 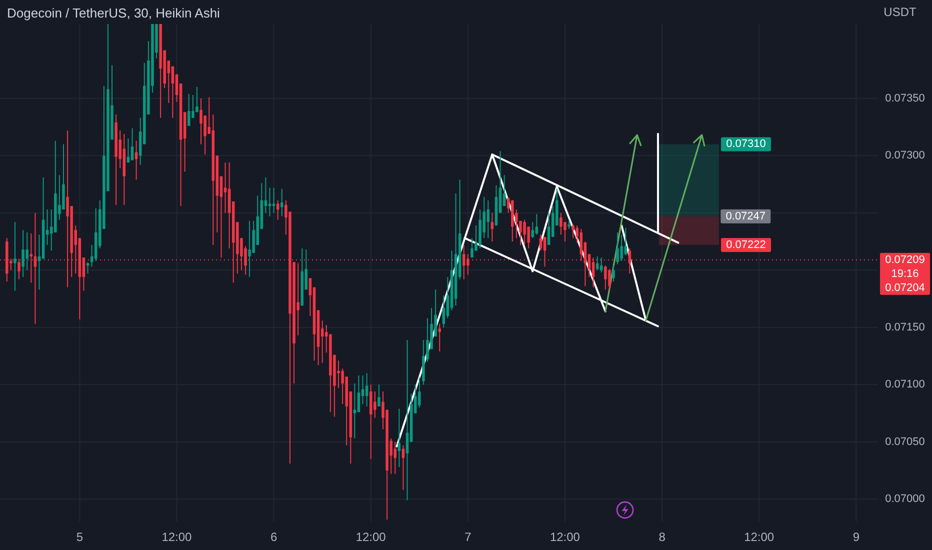 I want to click on x-tick-label: 5, so click(x=80, y=537).